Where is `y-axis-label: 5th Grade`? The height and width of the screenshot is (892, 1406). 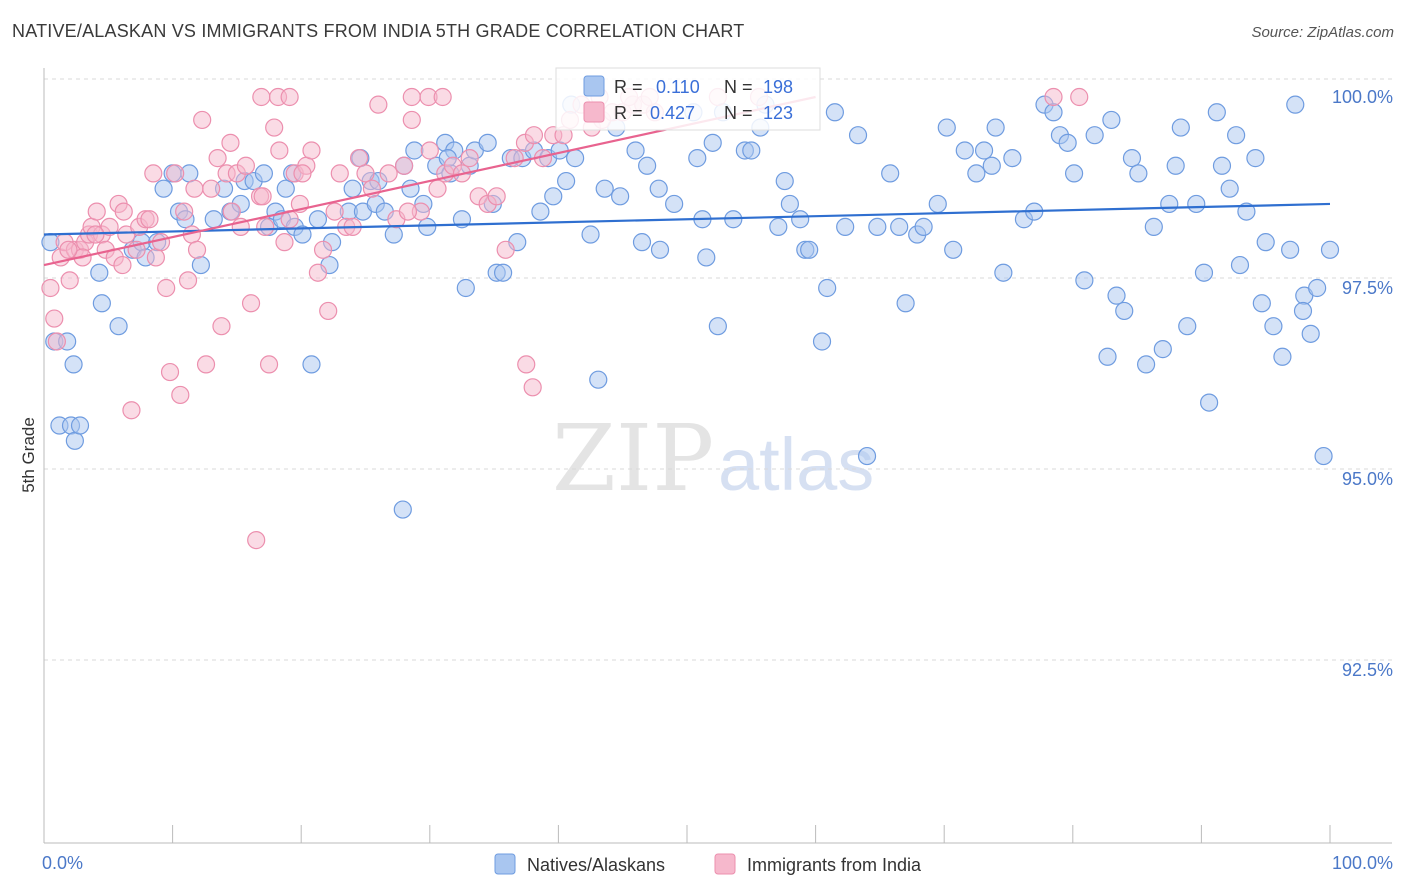
y-axis-label: 5th Grade is located at coordinates (28, 455).